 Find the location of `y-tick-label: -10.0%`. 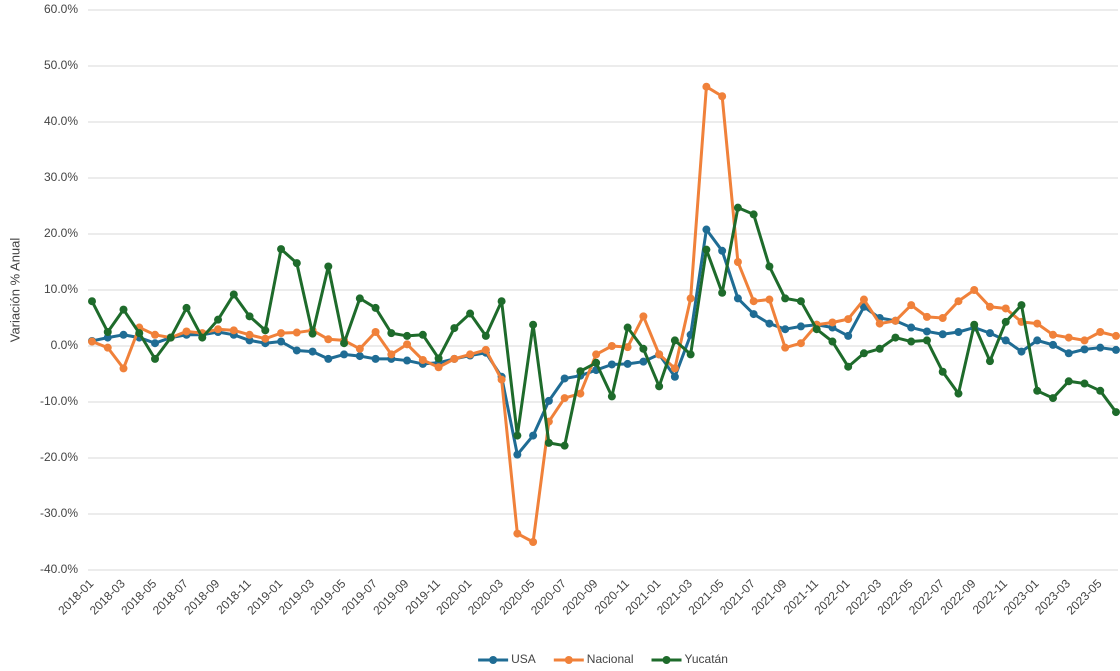

y-tick-label: -10.0% is located at coordinates (59, 401).